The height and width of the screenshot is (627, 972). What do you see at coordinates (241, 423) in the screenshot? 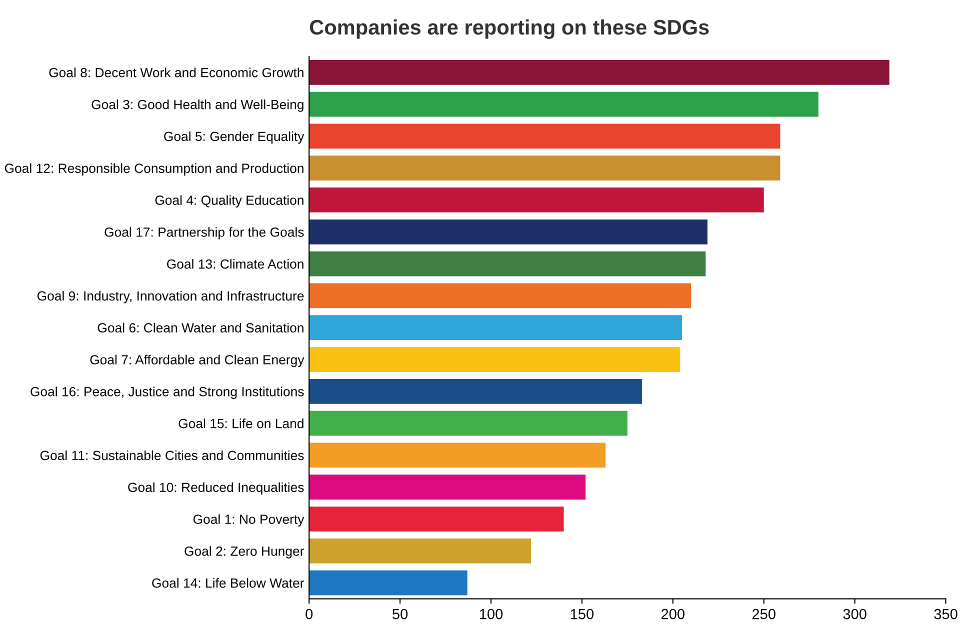
I see `y-tick-label: Goal 15: Life on Land` at bounding box center [241, 423].